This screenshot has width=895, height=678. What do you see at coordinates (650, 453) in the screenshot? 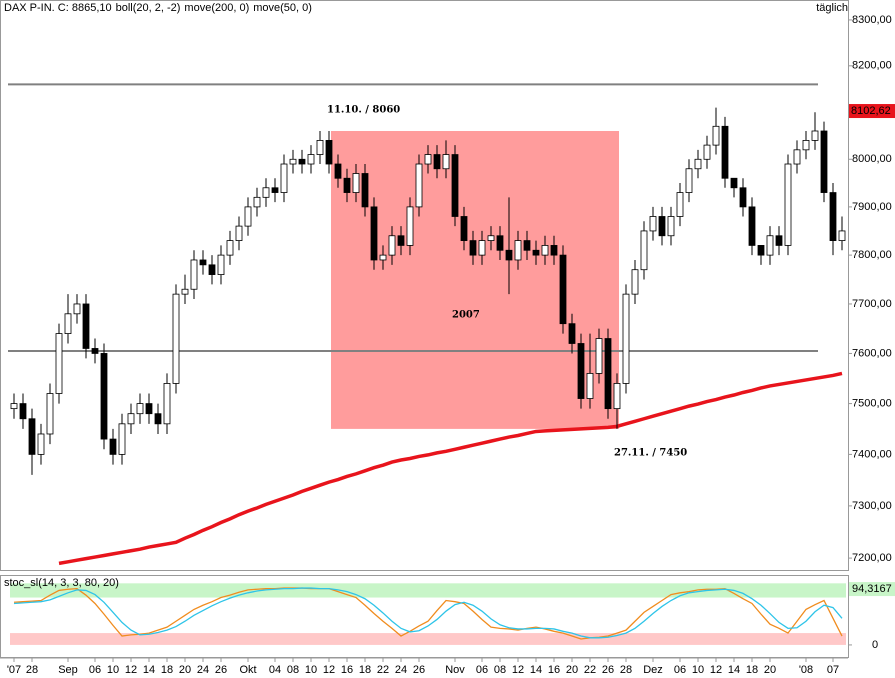
I see `annotation: 27.11. / 7450` at bounding box center [650, 453].